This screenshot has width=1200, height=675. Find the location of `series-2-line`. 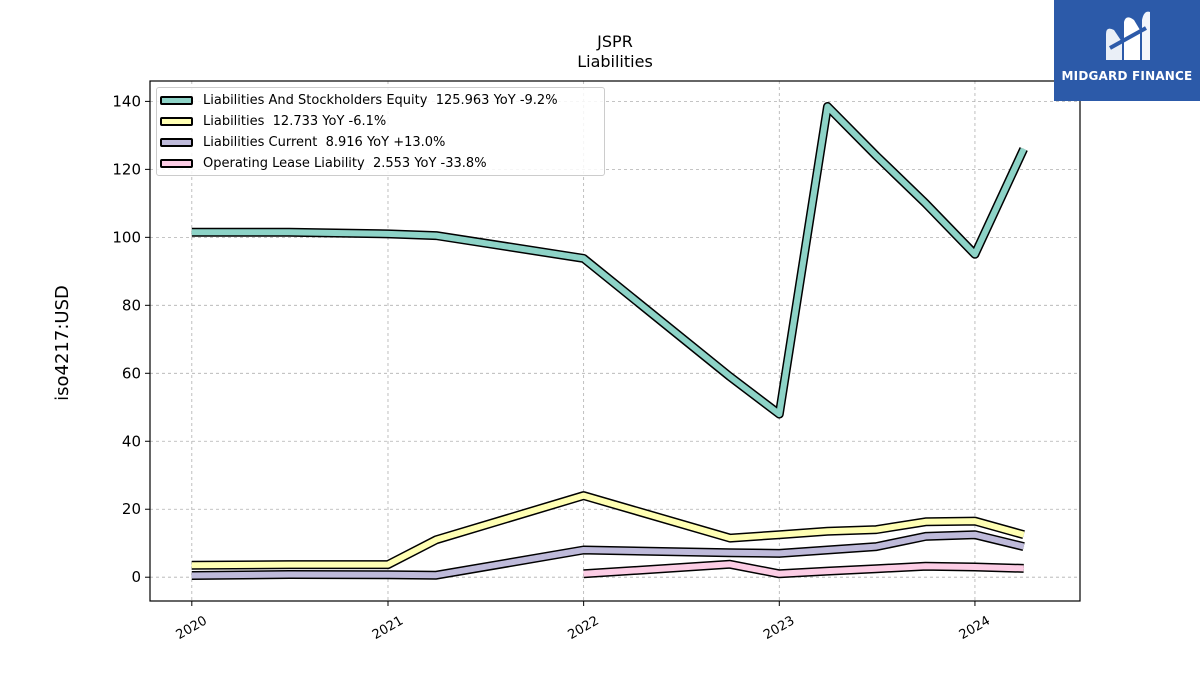

series-2-line is located at coordinates (608, 555).